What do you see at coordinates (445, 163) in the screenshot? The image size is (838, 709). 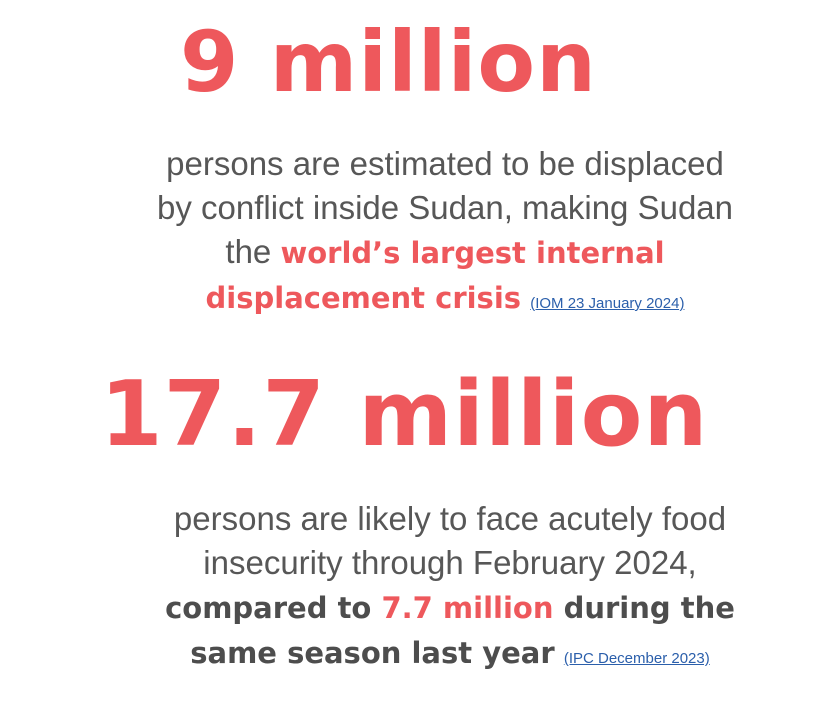 I see `displacement-line-1: persons are estimated to be displaced` at bounding box center [445, 163].